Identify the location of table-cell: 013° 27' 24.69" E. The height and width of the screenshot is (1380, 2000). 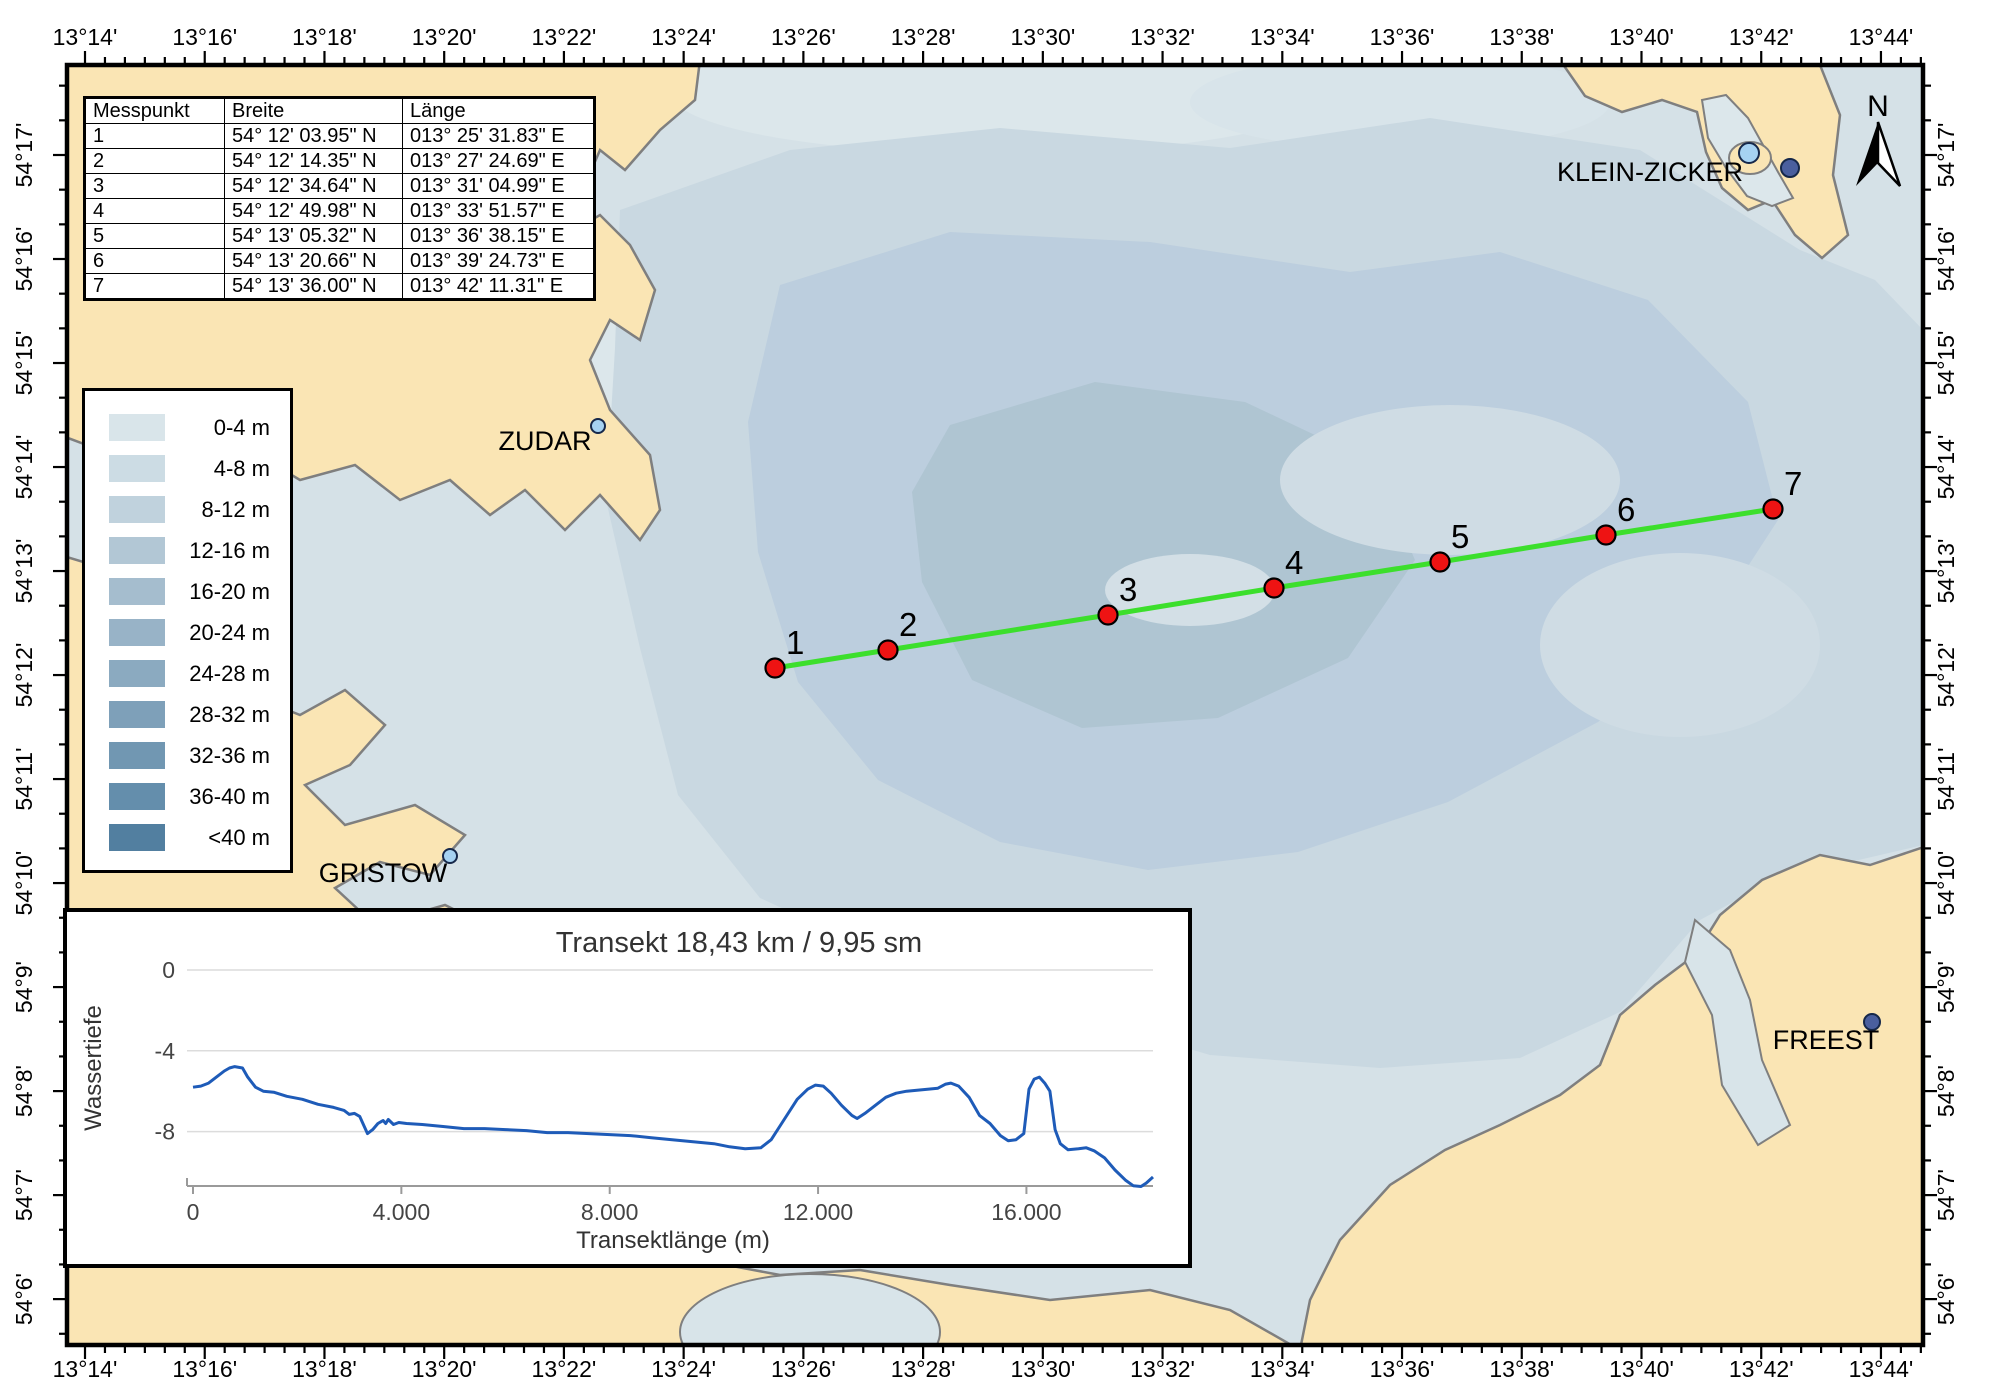
(498, 161).